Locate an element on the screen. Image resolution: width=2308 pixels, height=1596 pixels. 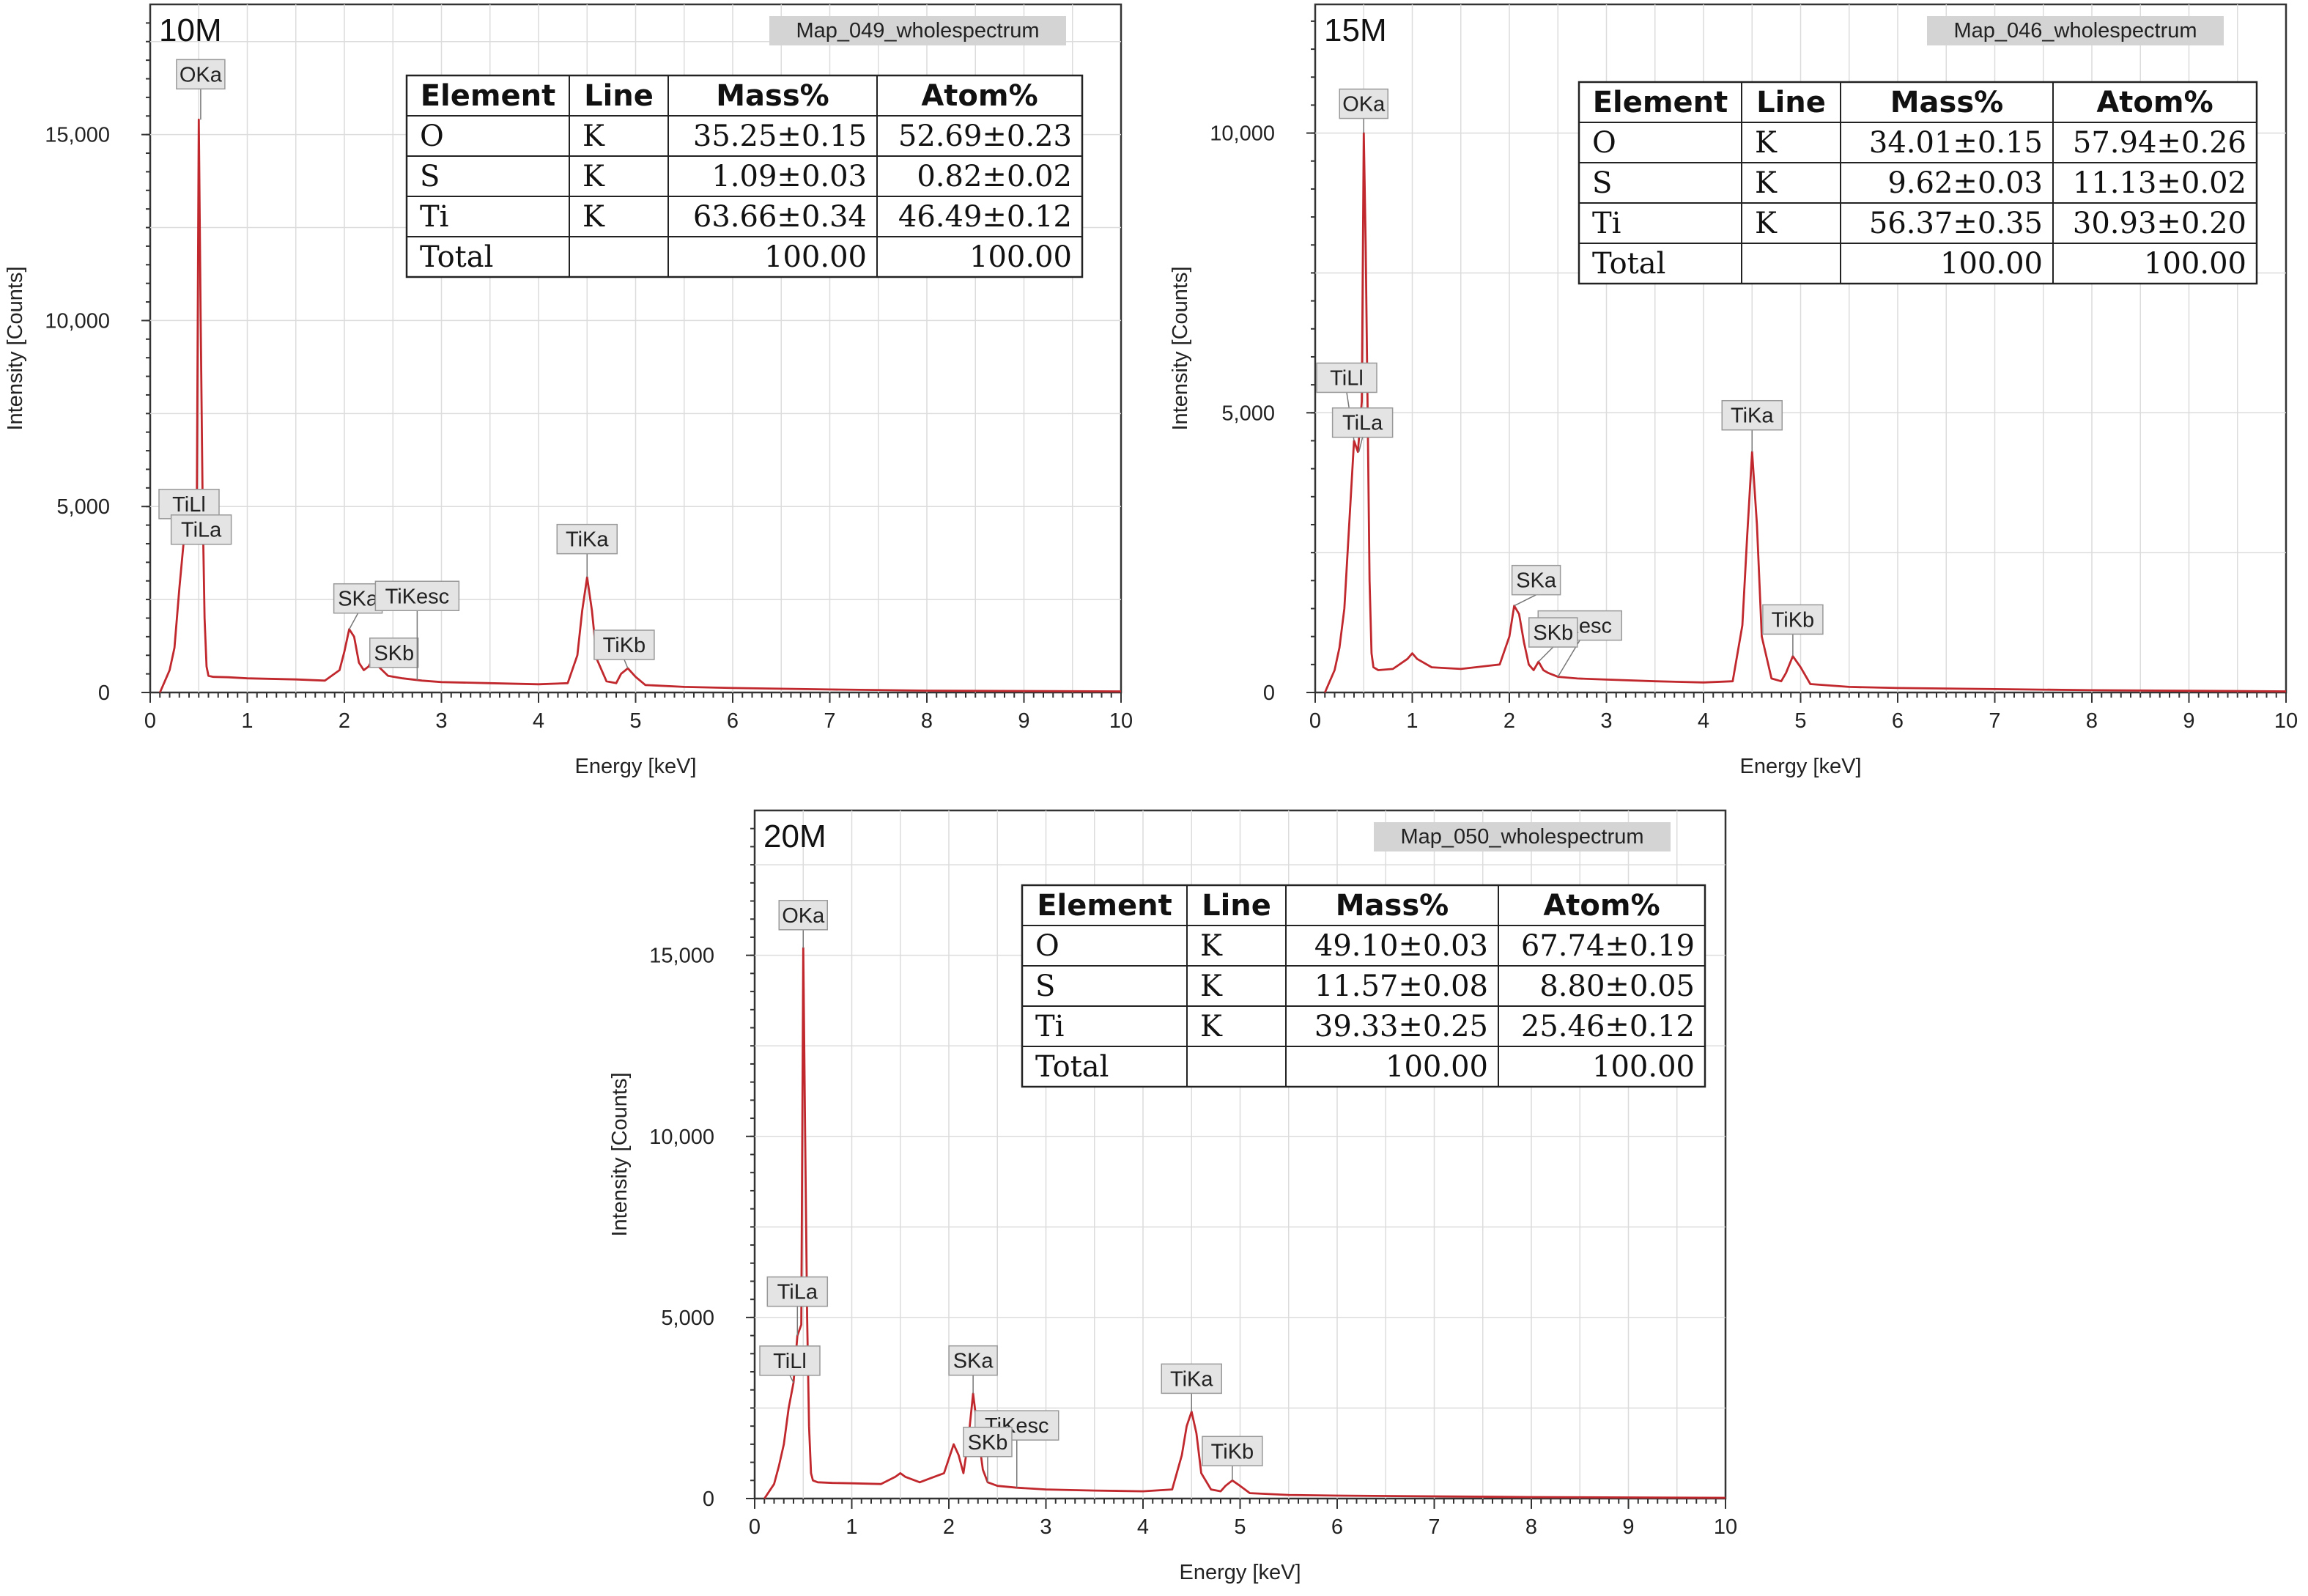
x-tick-label: 3 is located at coordinates (441, 721).